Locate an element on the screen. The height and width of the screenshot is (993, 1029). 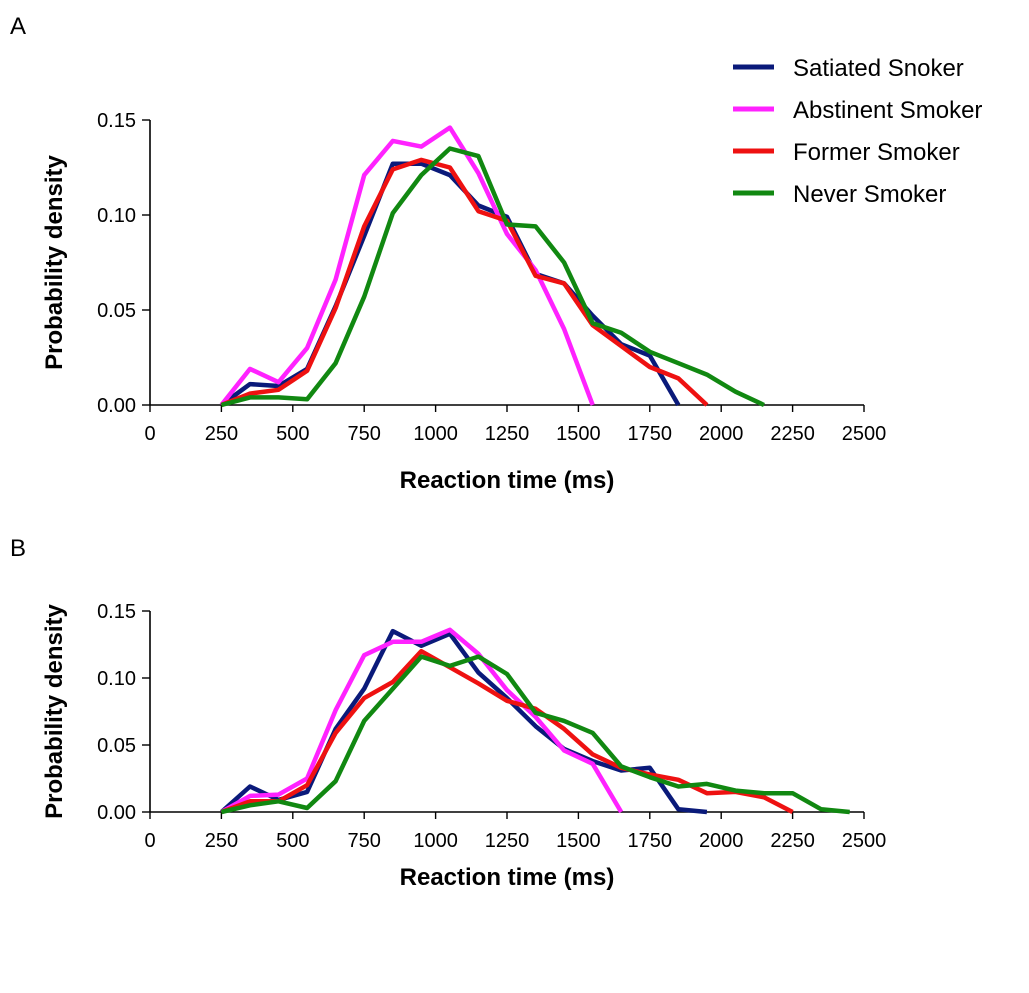
x-tick-label-a: 1750 is located at coordinates (650, 434).